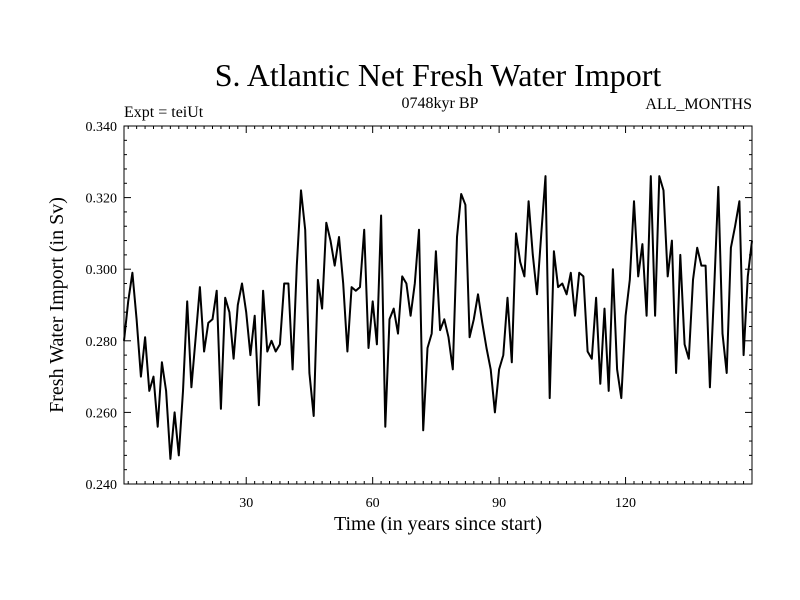  What do you see at coordinates (440, 103) in the screenshot?
I see `period-label: 0748kyr BP` at bounding box center [440, 103].